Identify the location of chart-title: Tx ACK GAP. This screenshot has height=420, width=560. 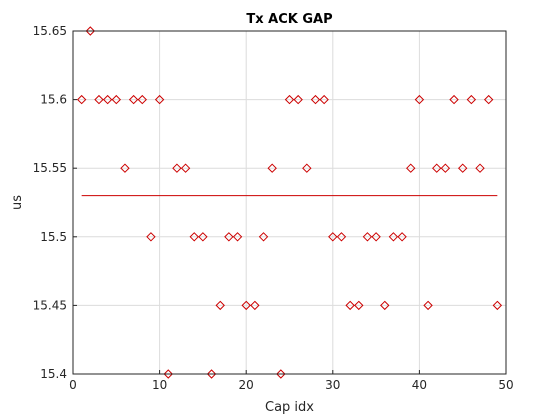
(289, 19).